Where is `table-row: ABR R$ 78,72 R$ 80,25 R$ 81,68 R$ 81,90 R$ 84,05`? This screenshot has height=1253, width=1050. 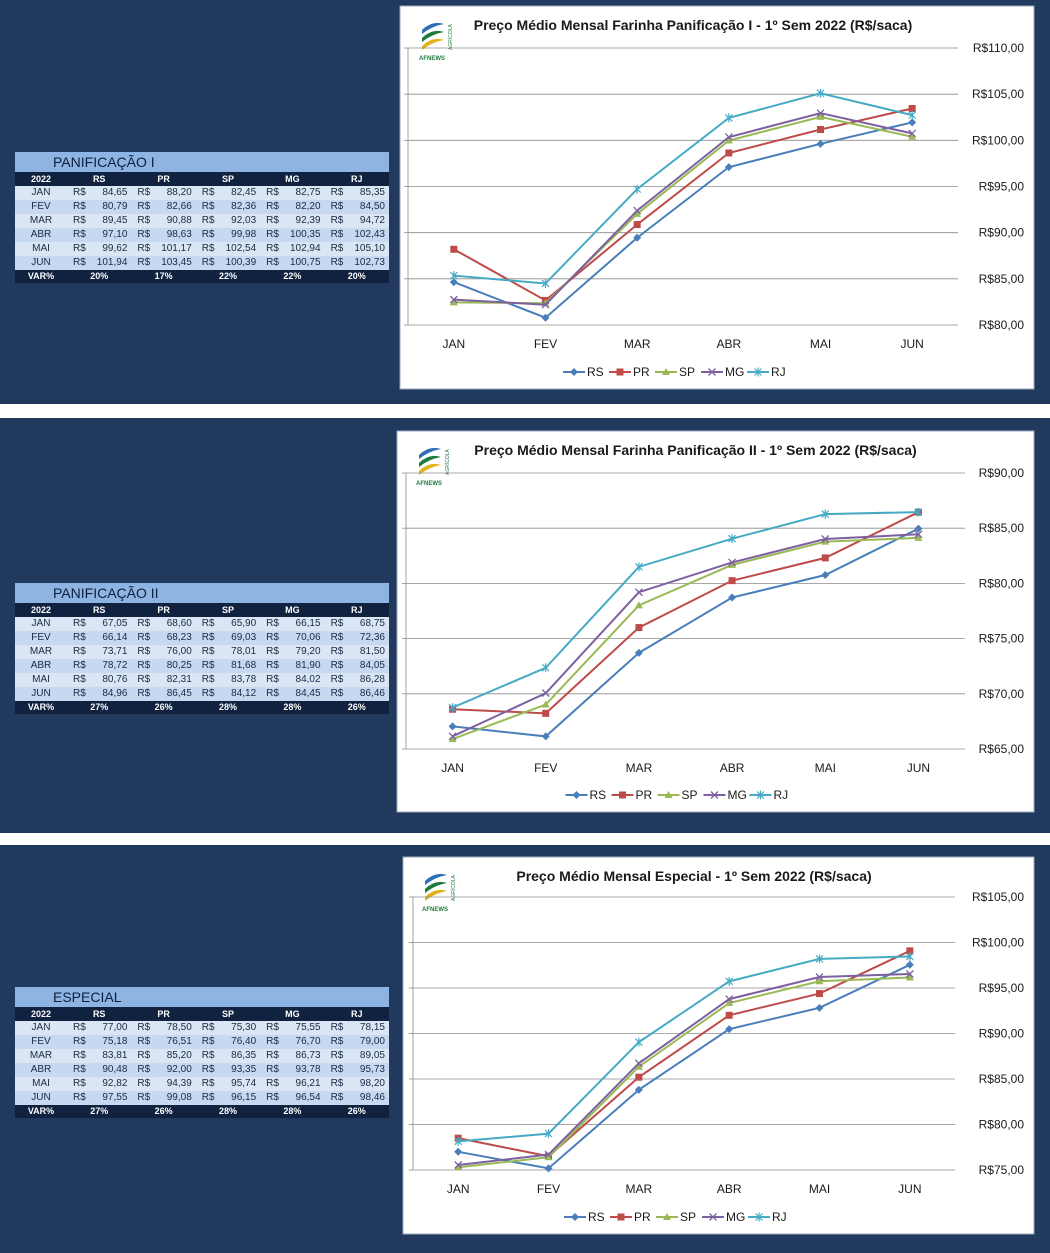 table-row: ABR R$ 78,72 R$ 80,25 R$ 81,68 R$ 81,90 R$ 84,05 is located at coordinates (202, 666).